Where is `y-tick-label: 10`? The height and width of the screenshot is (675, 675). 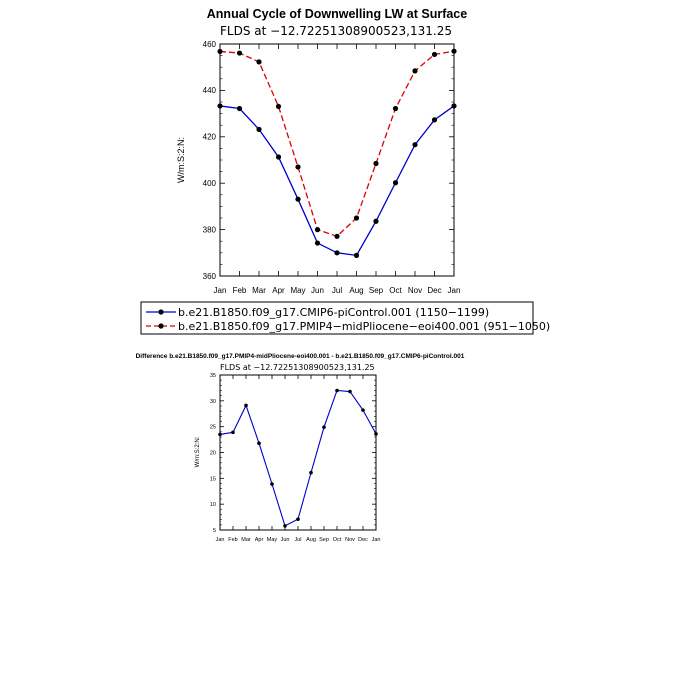
y-tick-label: 10 is located at coordinates (213, 505).